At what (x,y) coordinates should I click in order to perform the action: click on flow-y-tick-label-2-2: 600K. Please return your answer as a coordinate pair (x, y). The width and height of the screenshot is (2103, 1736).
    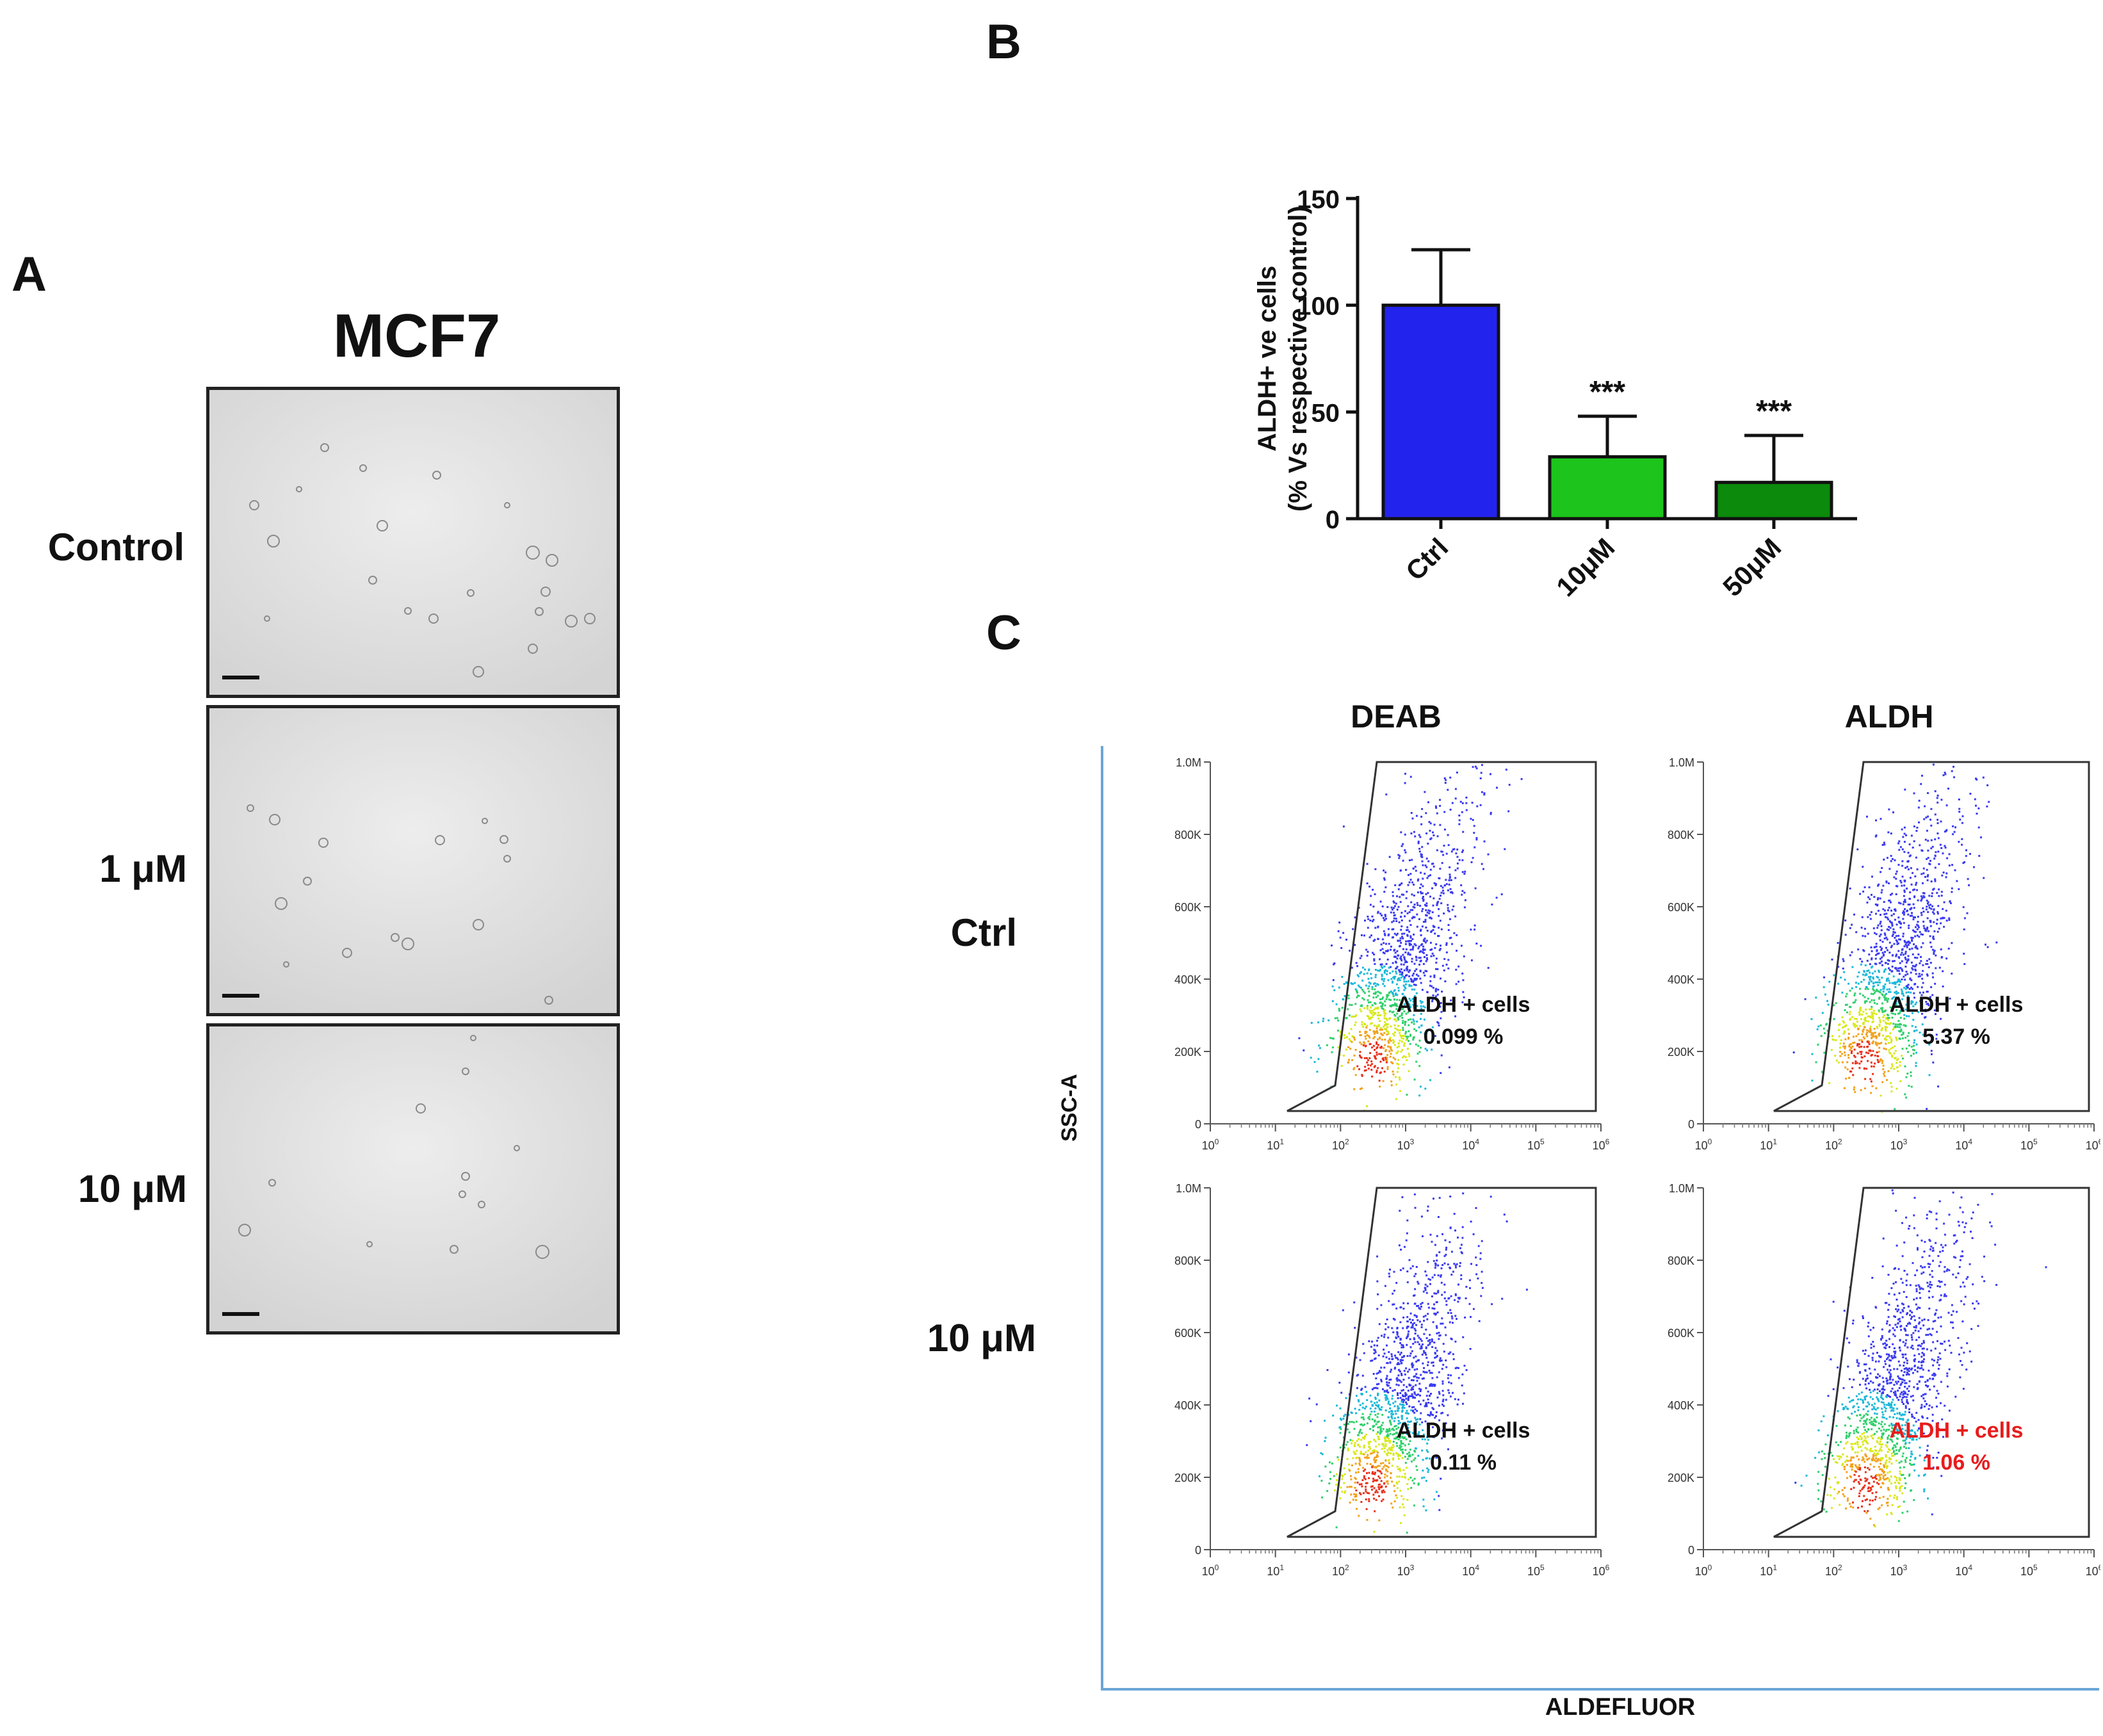
    Looking at the image, I should click on (1188, 1333).